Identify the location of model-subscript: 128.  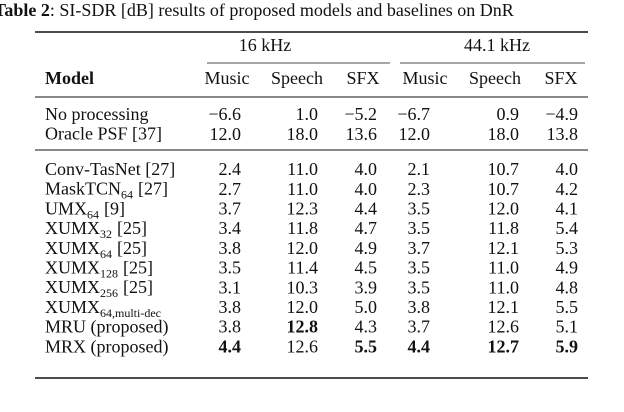
(109, 273).